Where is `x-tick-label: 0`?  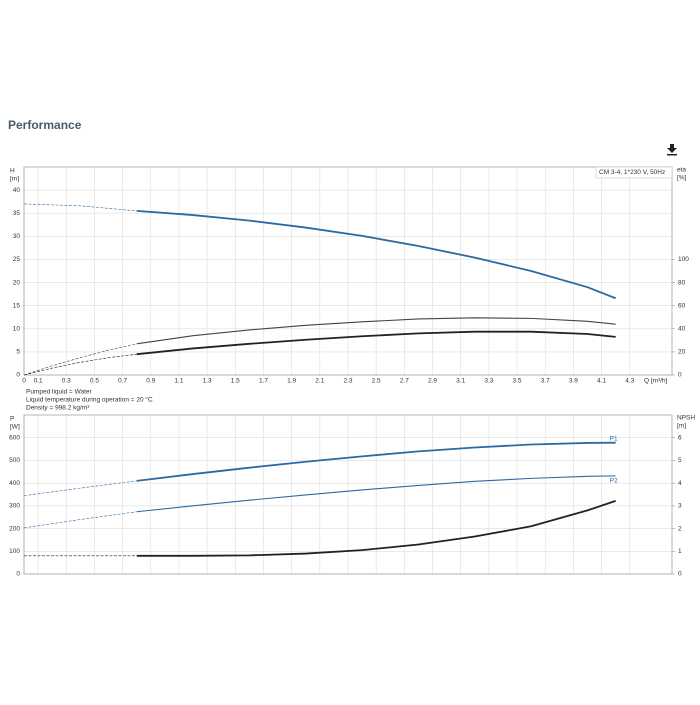 x-tick-label: 0 is located at coordinates (24, 381).